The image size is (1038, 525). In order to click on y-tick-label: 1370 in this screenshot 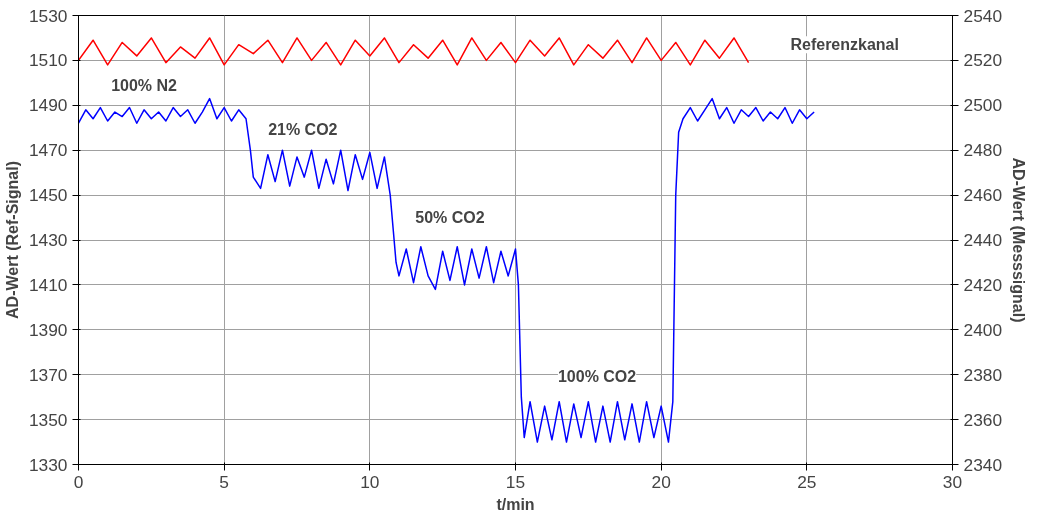, I will do `click(48, 374)`.